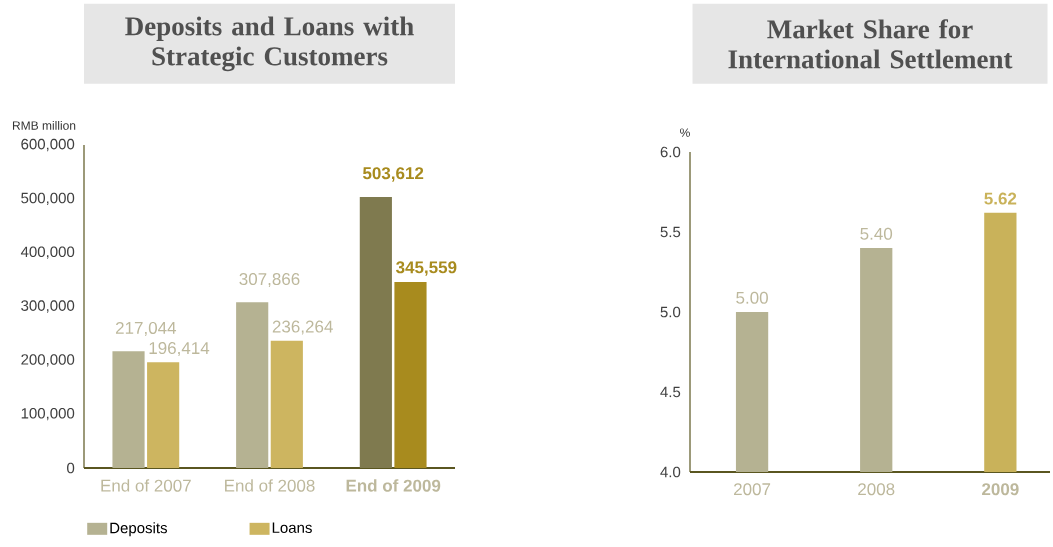 The width and height of the screenshot is (1053, 547). What do you see at coordinates (302, 327) in the screenshot?
I see `data-label: 236,264` at bounding box center [302, 327].